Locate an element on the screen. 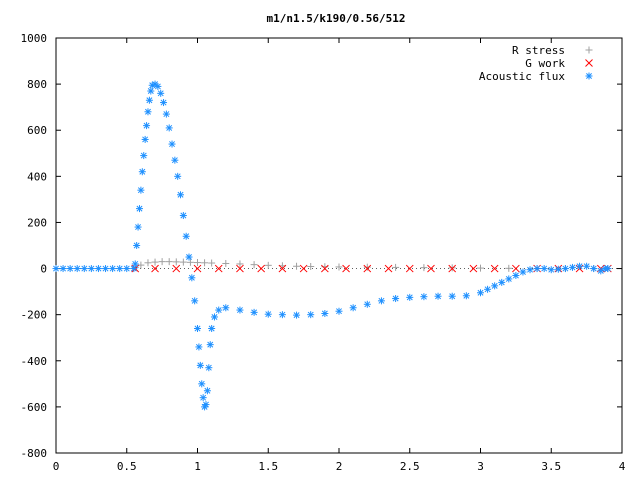  legend-marker-r-stress is located at coordinates (589, 50).